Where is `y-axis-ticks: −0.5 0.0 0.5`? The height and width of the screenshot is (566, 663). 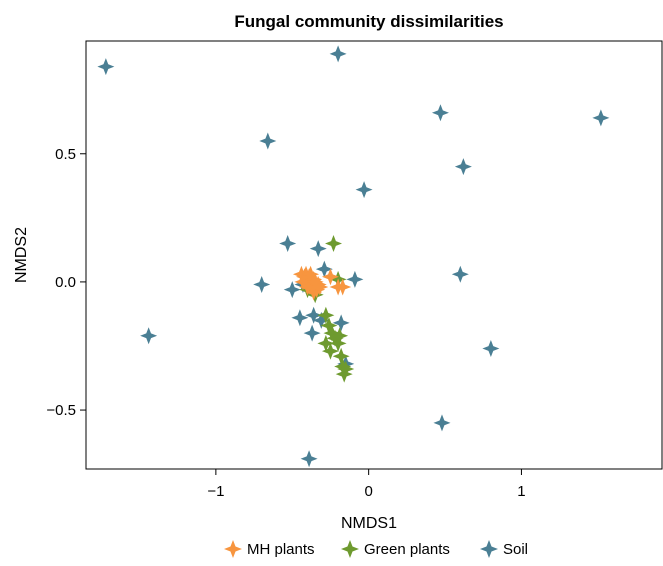 y-axis-ticks: −0.5 0.0 0.5 is located at coordinates (66, 282).